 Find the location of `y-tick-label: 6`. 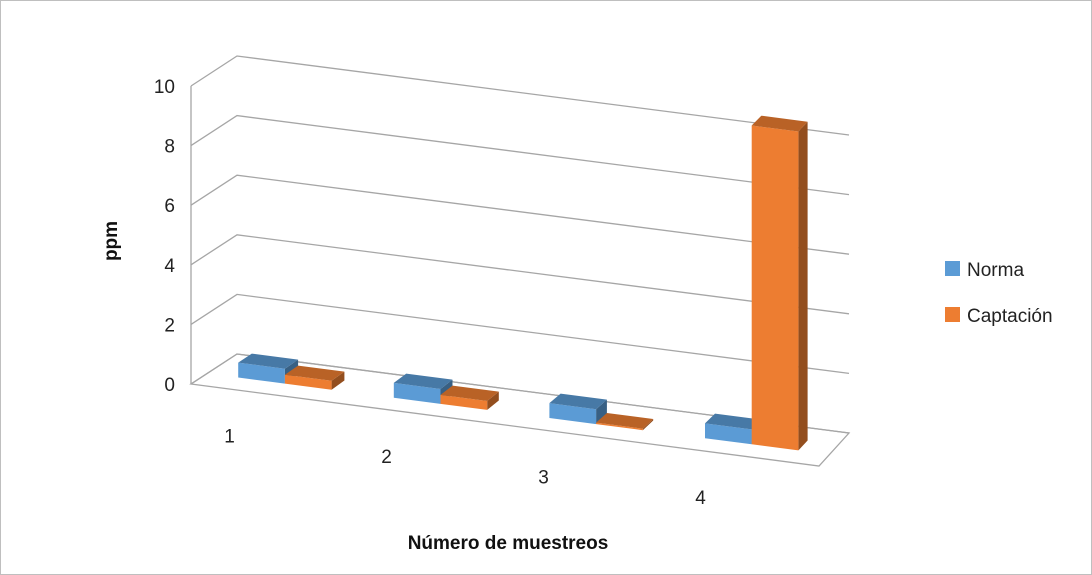

y-tick-label: 6 is located at coordinates (169, 206).